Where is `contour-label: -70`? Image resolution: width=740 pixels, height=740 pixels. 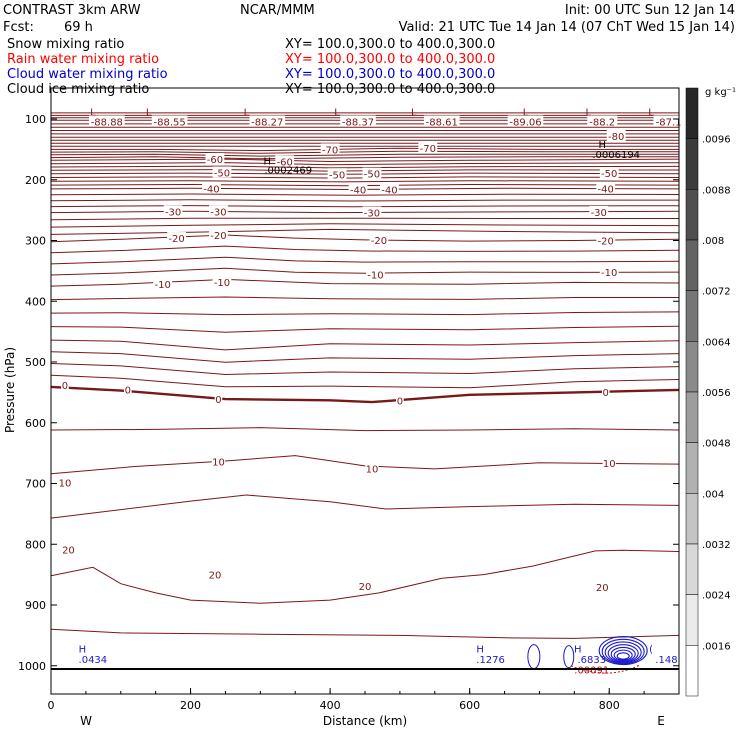 contour-label: -70 is located at coordinates (428, 149).